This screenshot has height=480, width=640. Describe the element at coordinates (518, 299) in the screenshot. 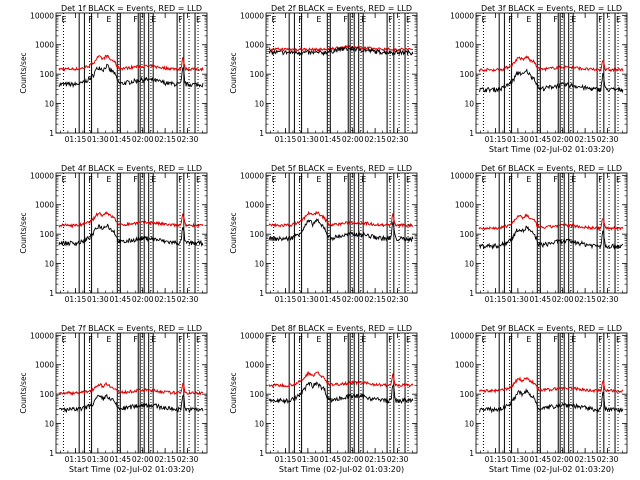

I see `x-tick-label: 01:30` at that location.